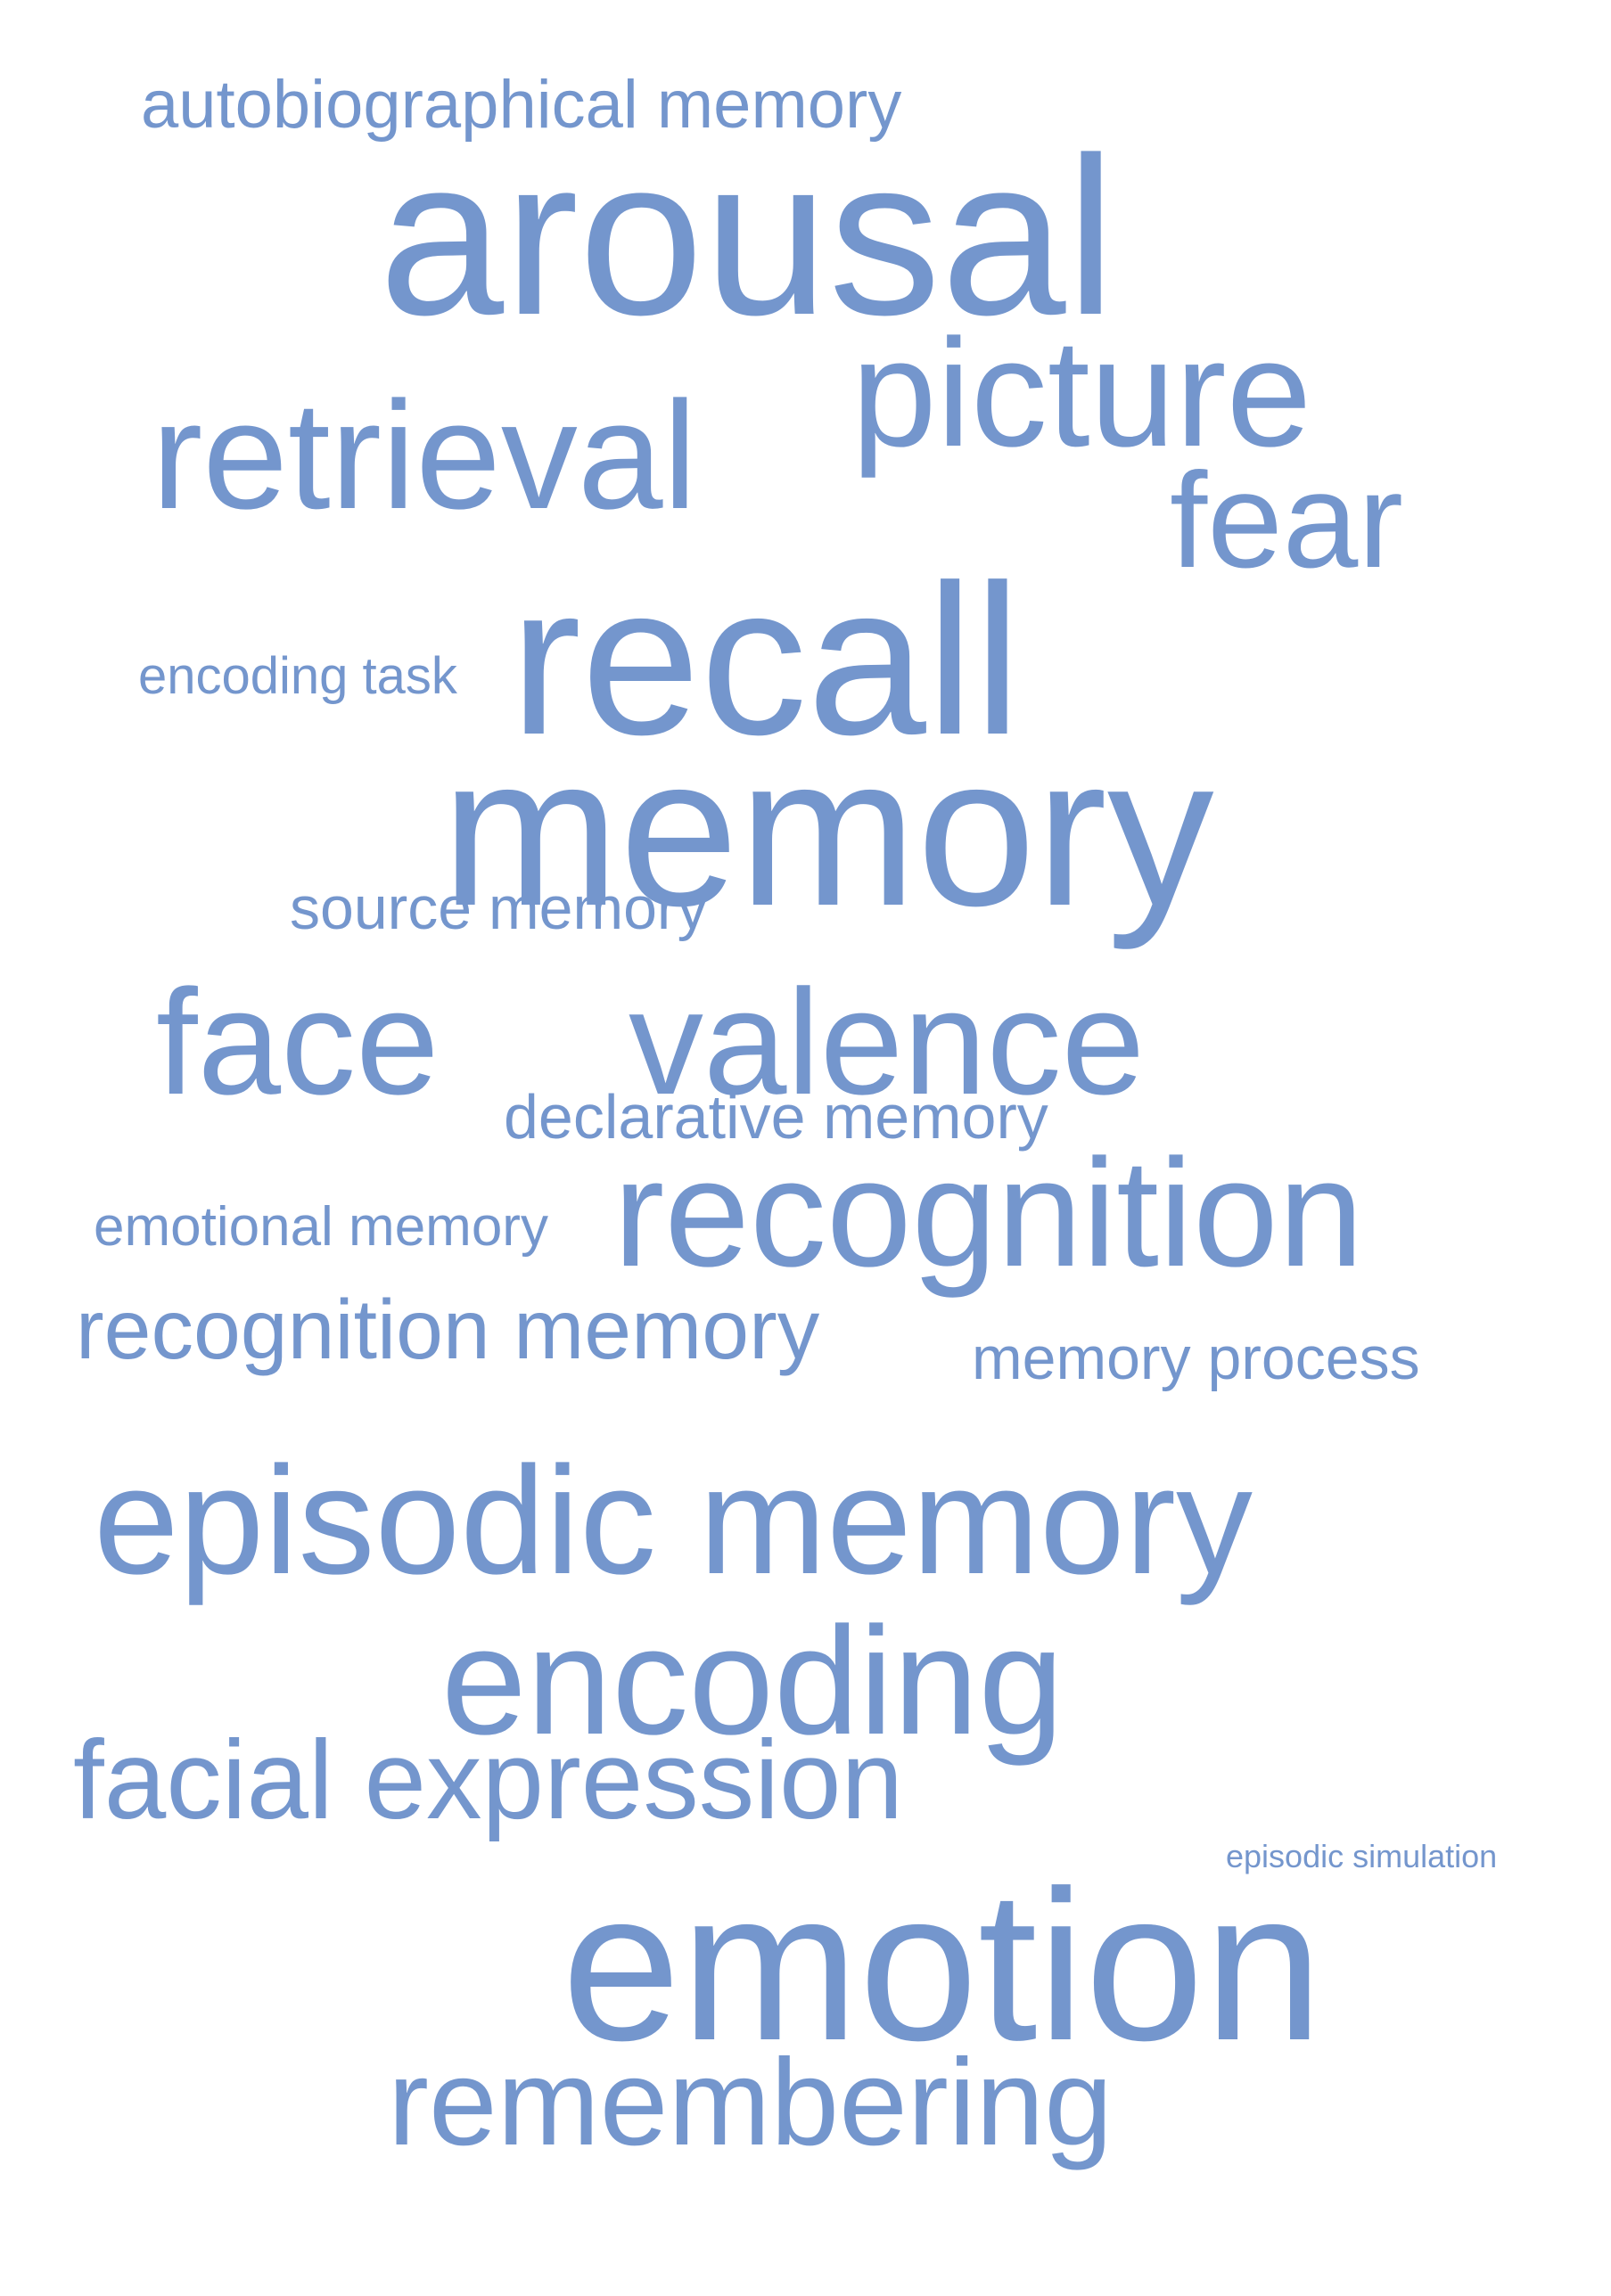 The image size is (1611, 2296). Describe the element at coordinates (942, 1966) in the screenshot. I see `word-emotion: emotion` at that location.